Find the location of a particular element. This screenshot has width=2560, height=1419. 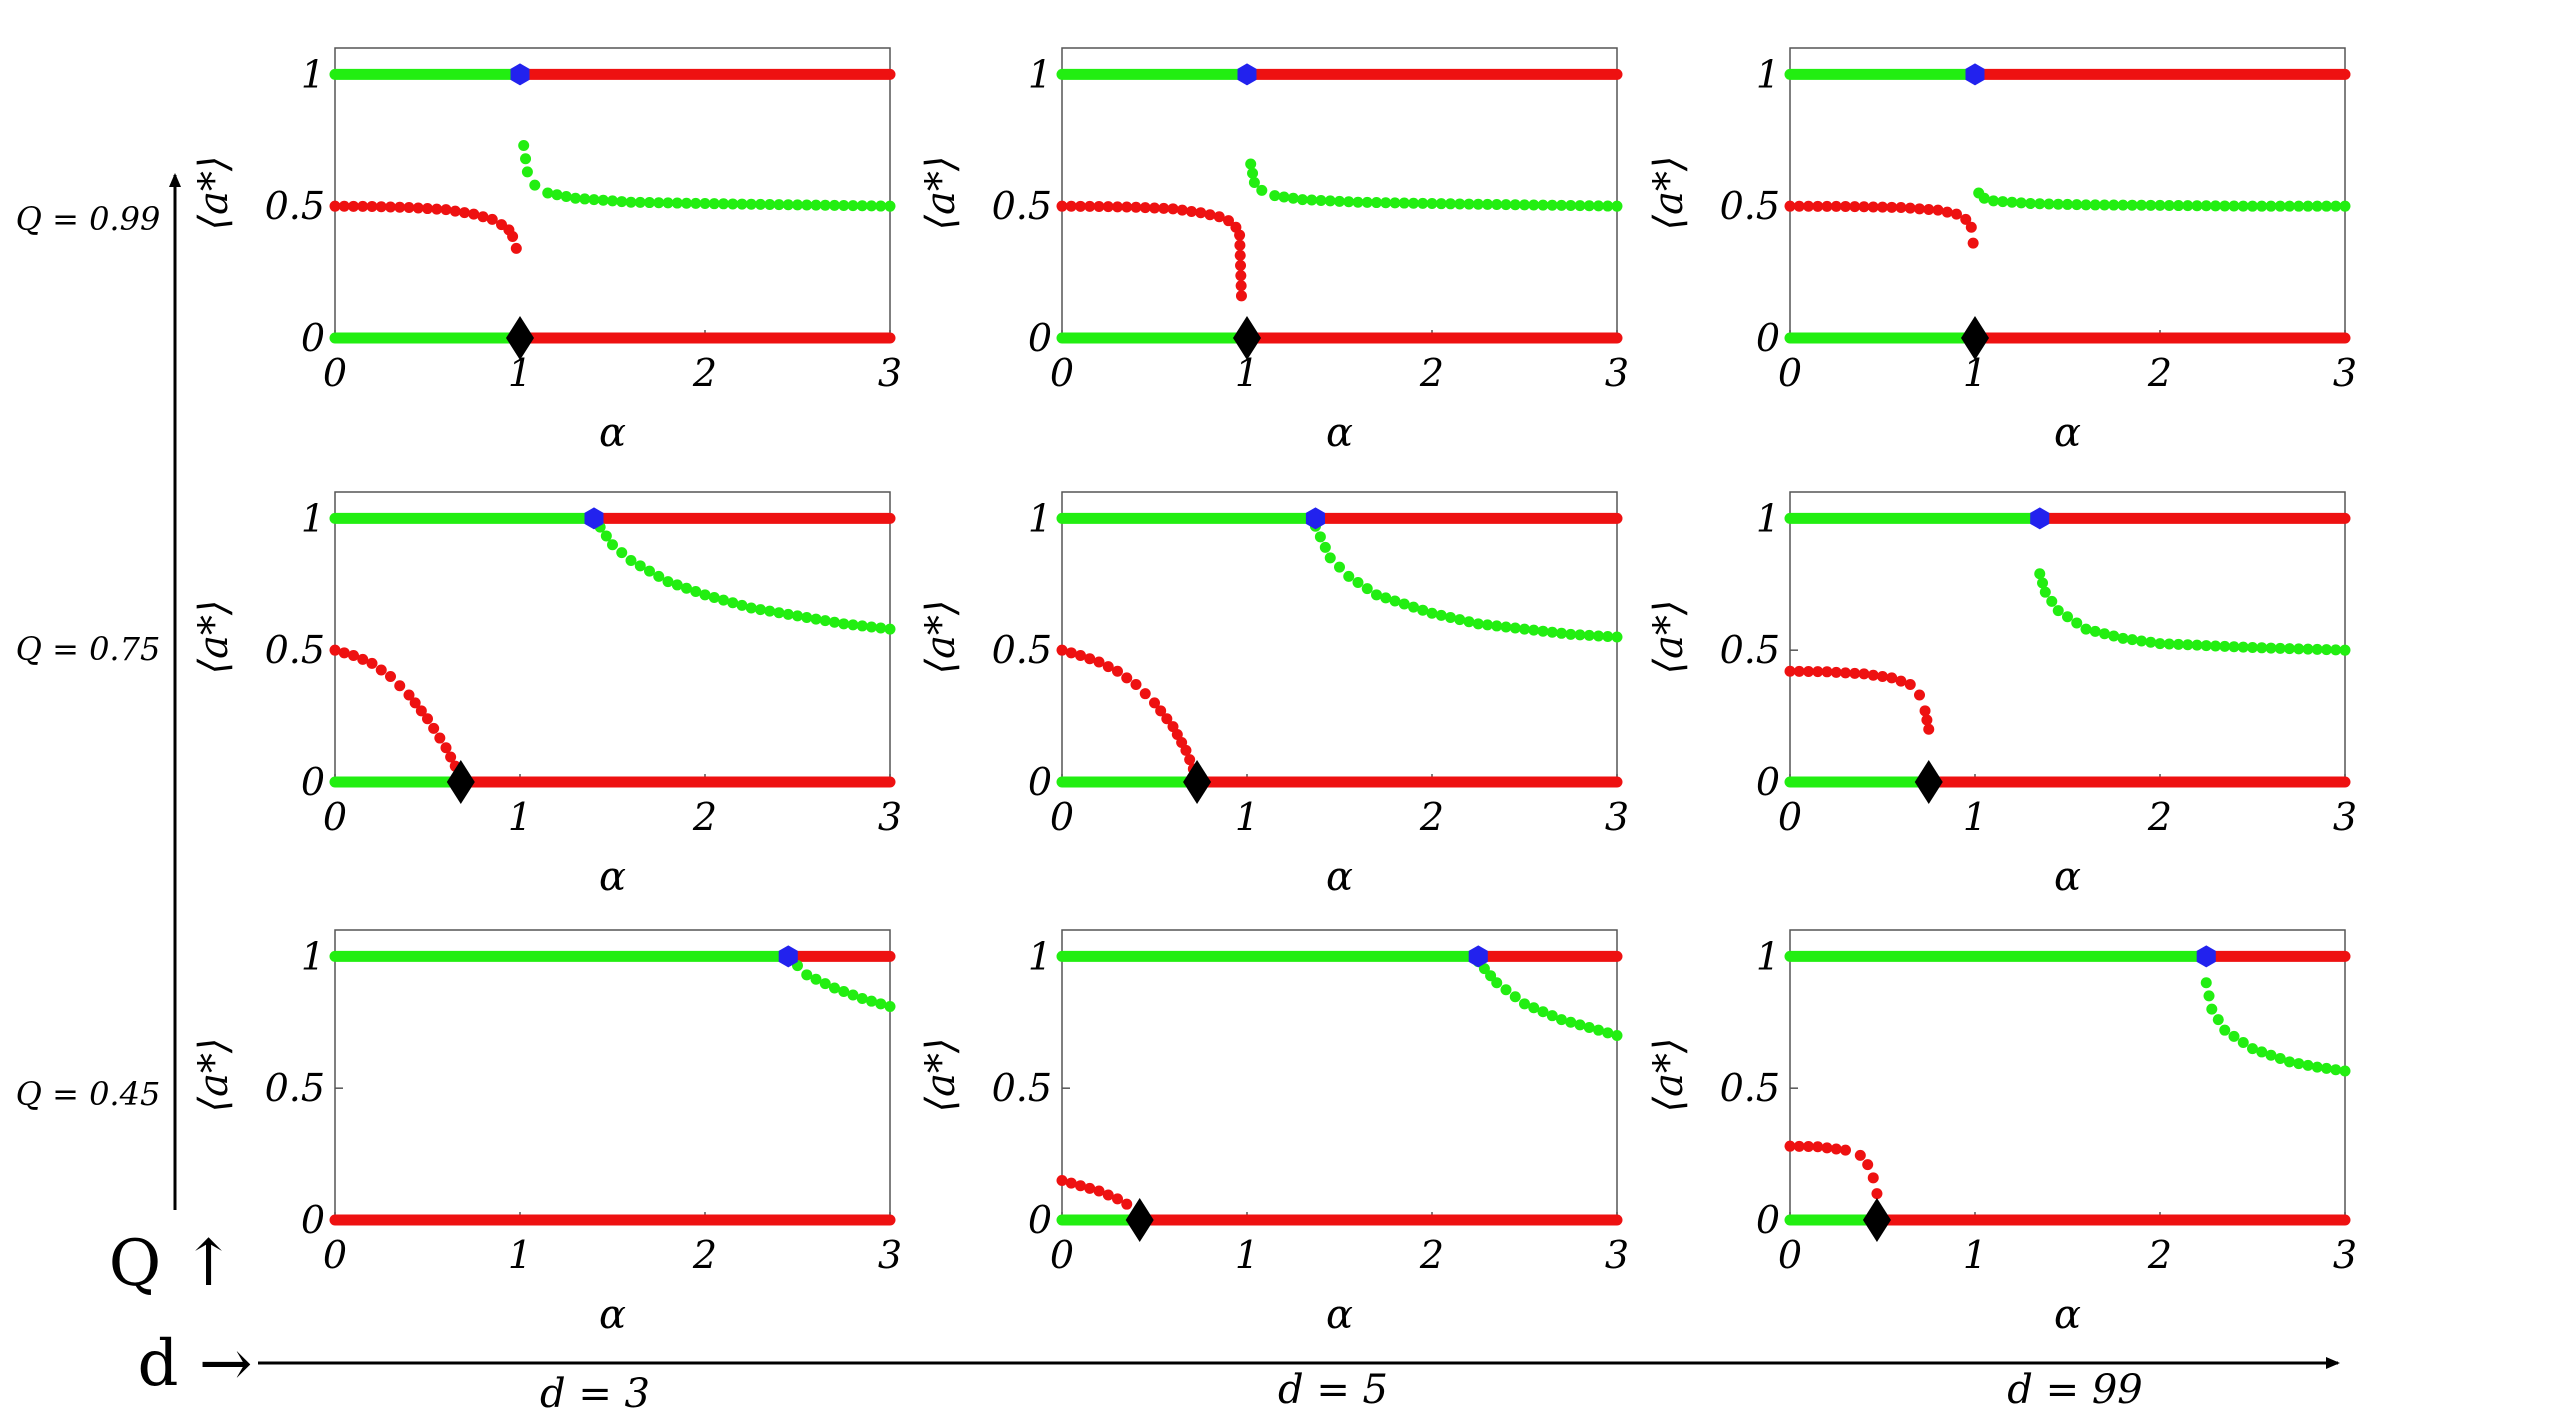

row-label-q-075: Q = 0.75 is located at coordinates (88, 649).